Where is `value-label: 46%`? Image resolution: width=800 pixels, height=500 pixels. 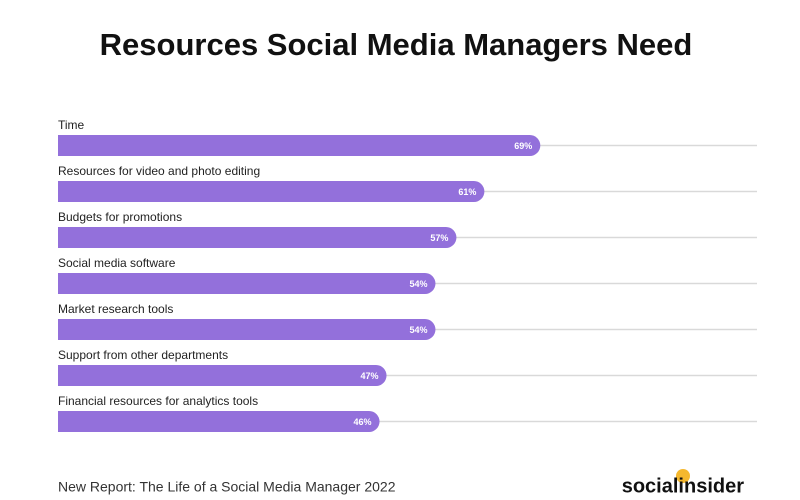 value-label: 46% is located at coordinates (363, 422).